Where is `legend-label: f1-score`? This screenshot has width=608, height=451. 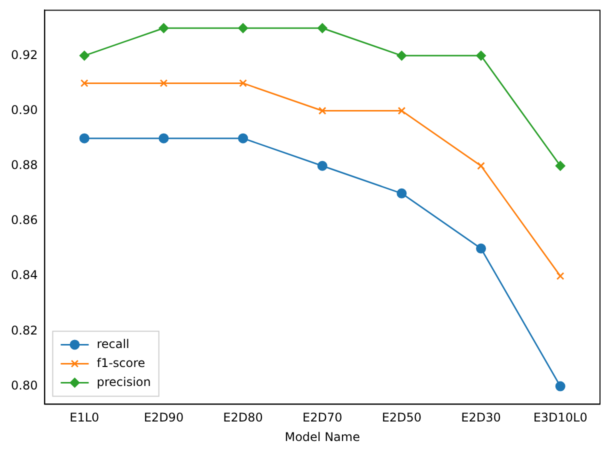
legend-label: f1-score is located at coordinates (121, 363).